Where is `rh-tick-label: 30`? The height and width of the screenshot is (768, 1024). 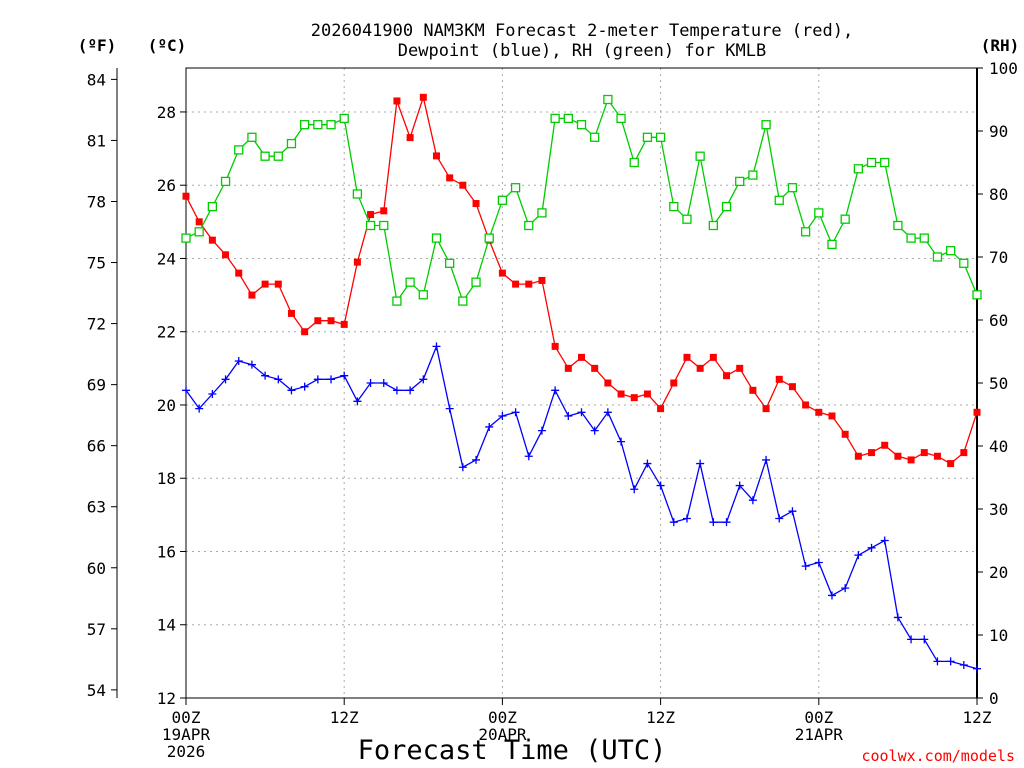 rh-tick-label: 30 is located at coordinates (998, 509).